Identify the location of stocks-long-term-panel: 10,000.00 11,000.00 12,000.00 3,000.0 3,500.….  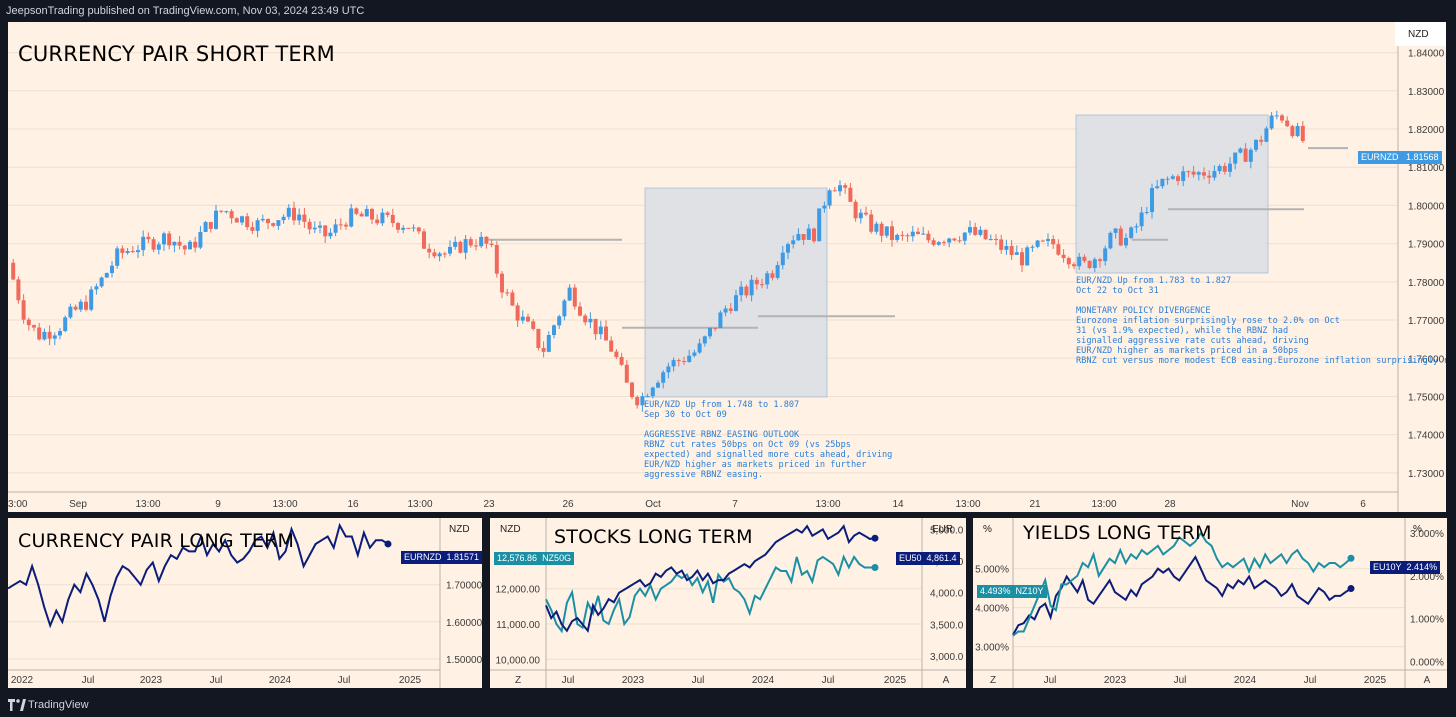
(728, 603).